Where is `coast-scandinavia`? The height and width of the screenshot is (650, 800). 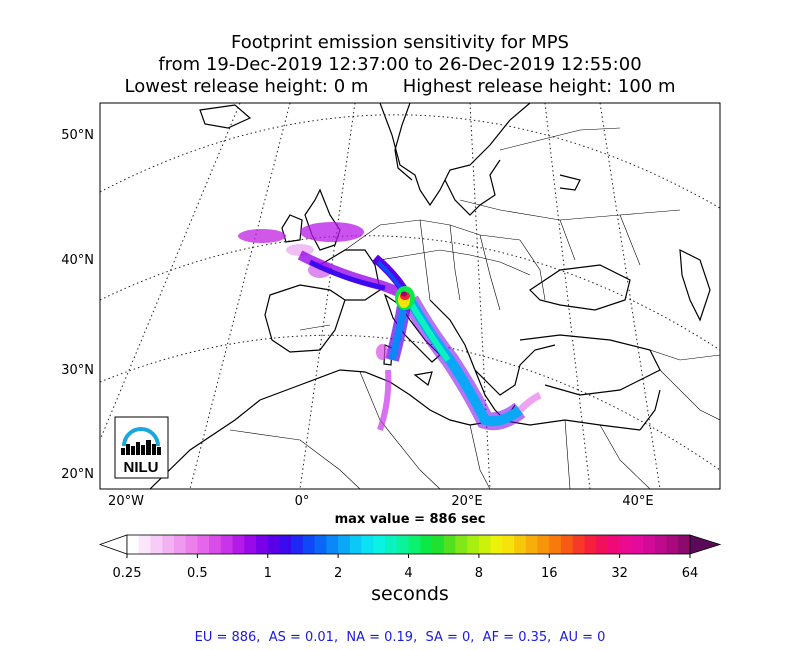
coast-scandinavia is located at coordinates (455, 155).